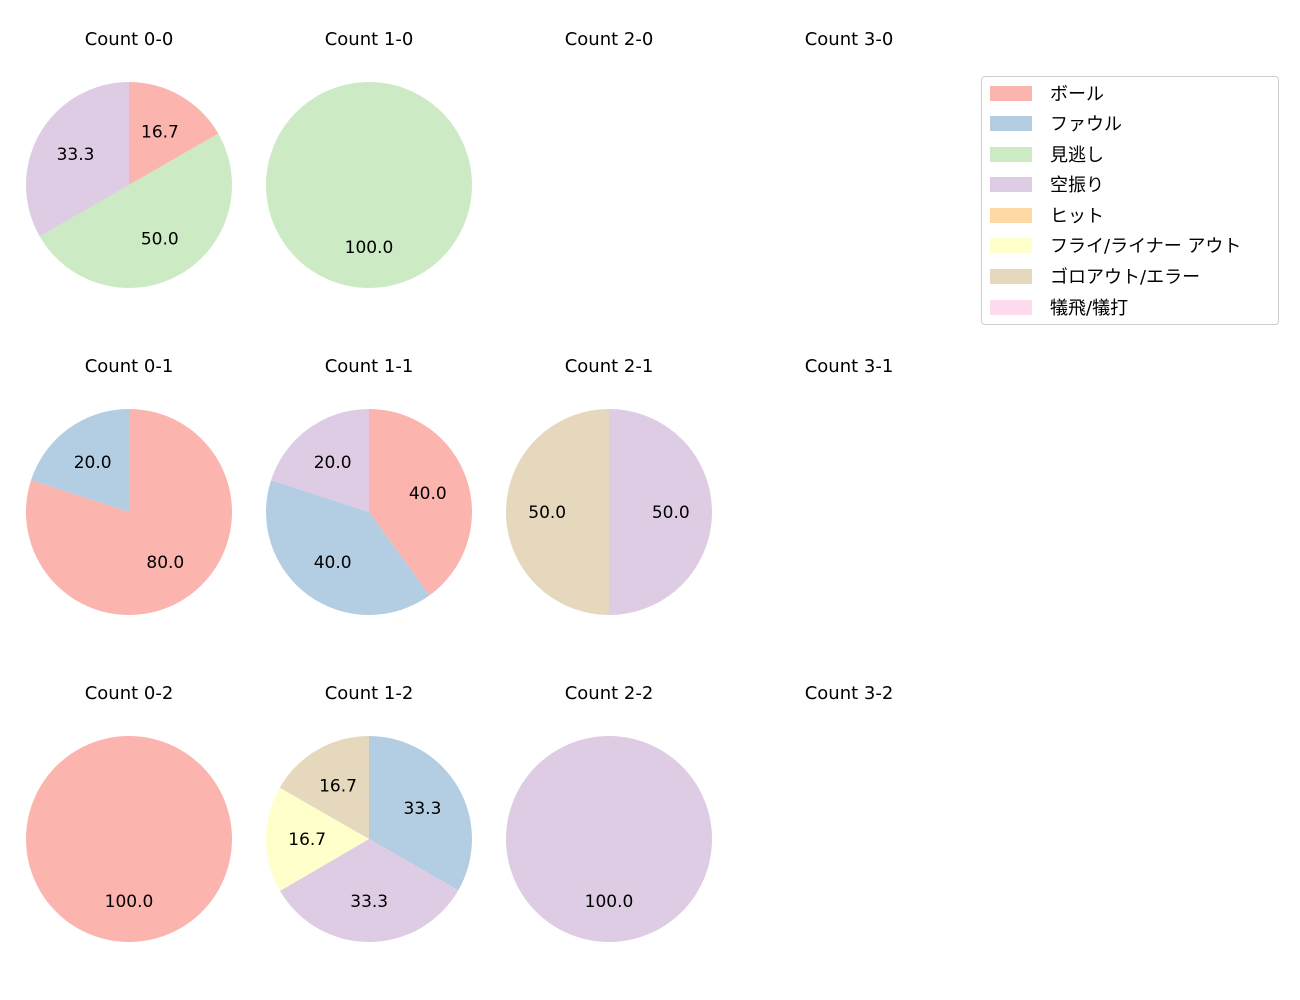  I want to click on subplot-title: Count 0-1, so click(129, 366).